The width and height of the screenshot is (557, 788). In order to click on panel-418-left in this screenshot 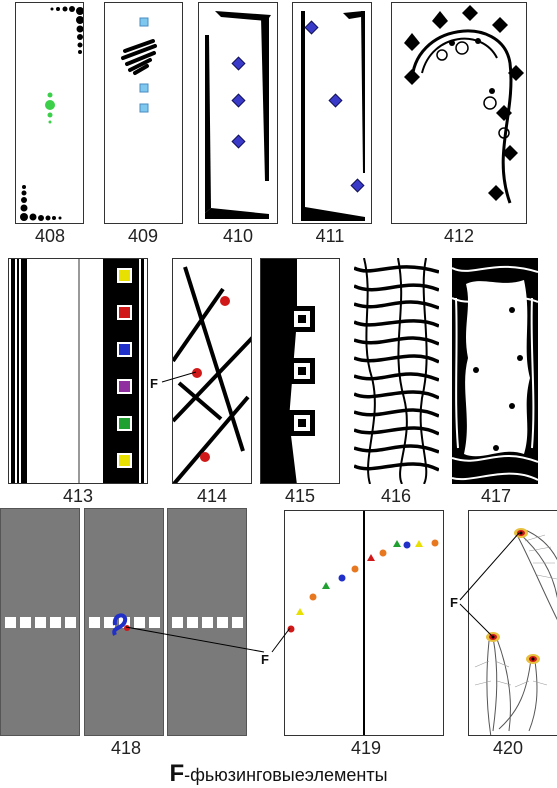, I will do `click(40, 622)`.